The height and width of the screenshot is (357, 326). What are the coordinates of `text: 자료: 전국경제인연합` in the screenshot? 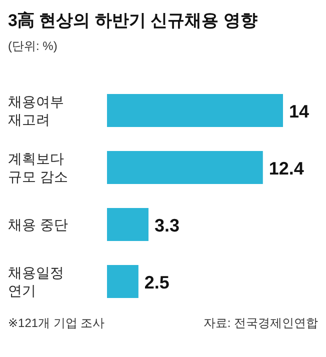 It's located at (260, 323).